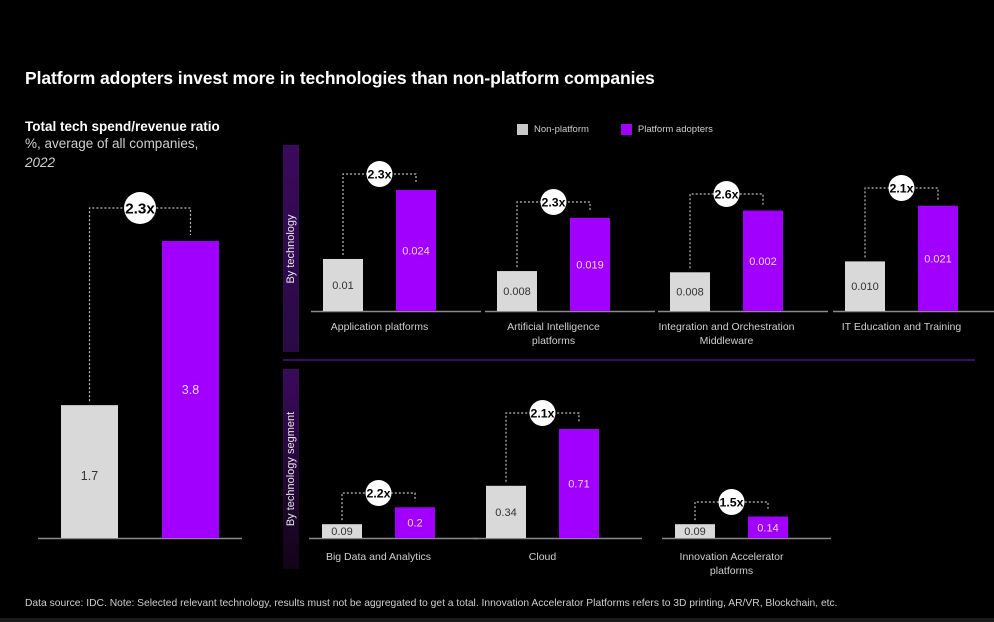 The image size is (994, 622). Describe the element at coordinates (615, 129) in the screenshot. I see `legend: Non-platform Platform adopters` at that location.